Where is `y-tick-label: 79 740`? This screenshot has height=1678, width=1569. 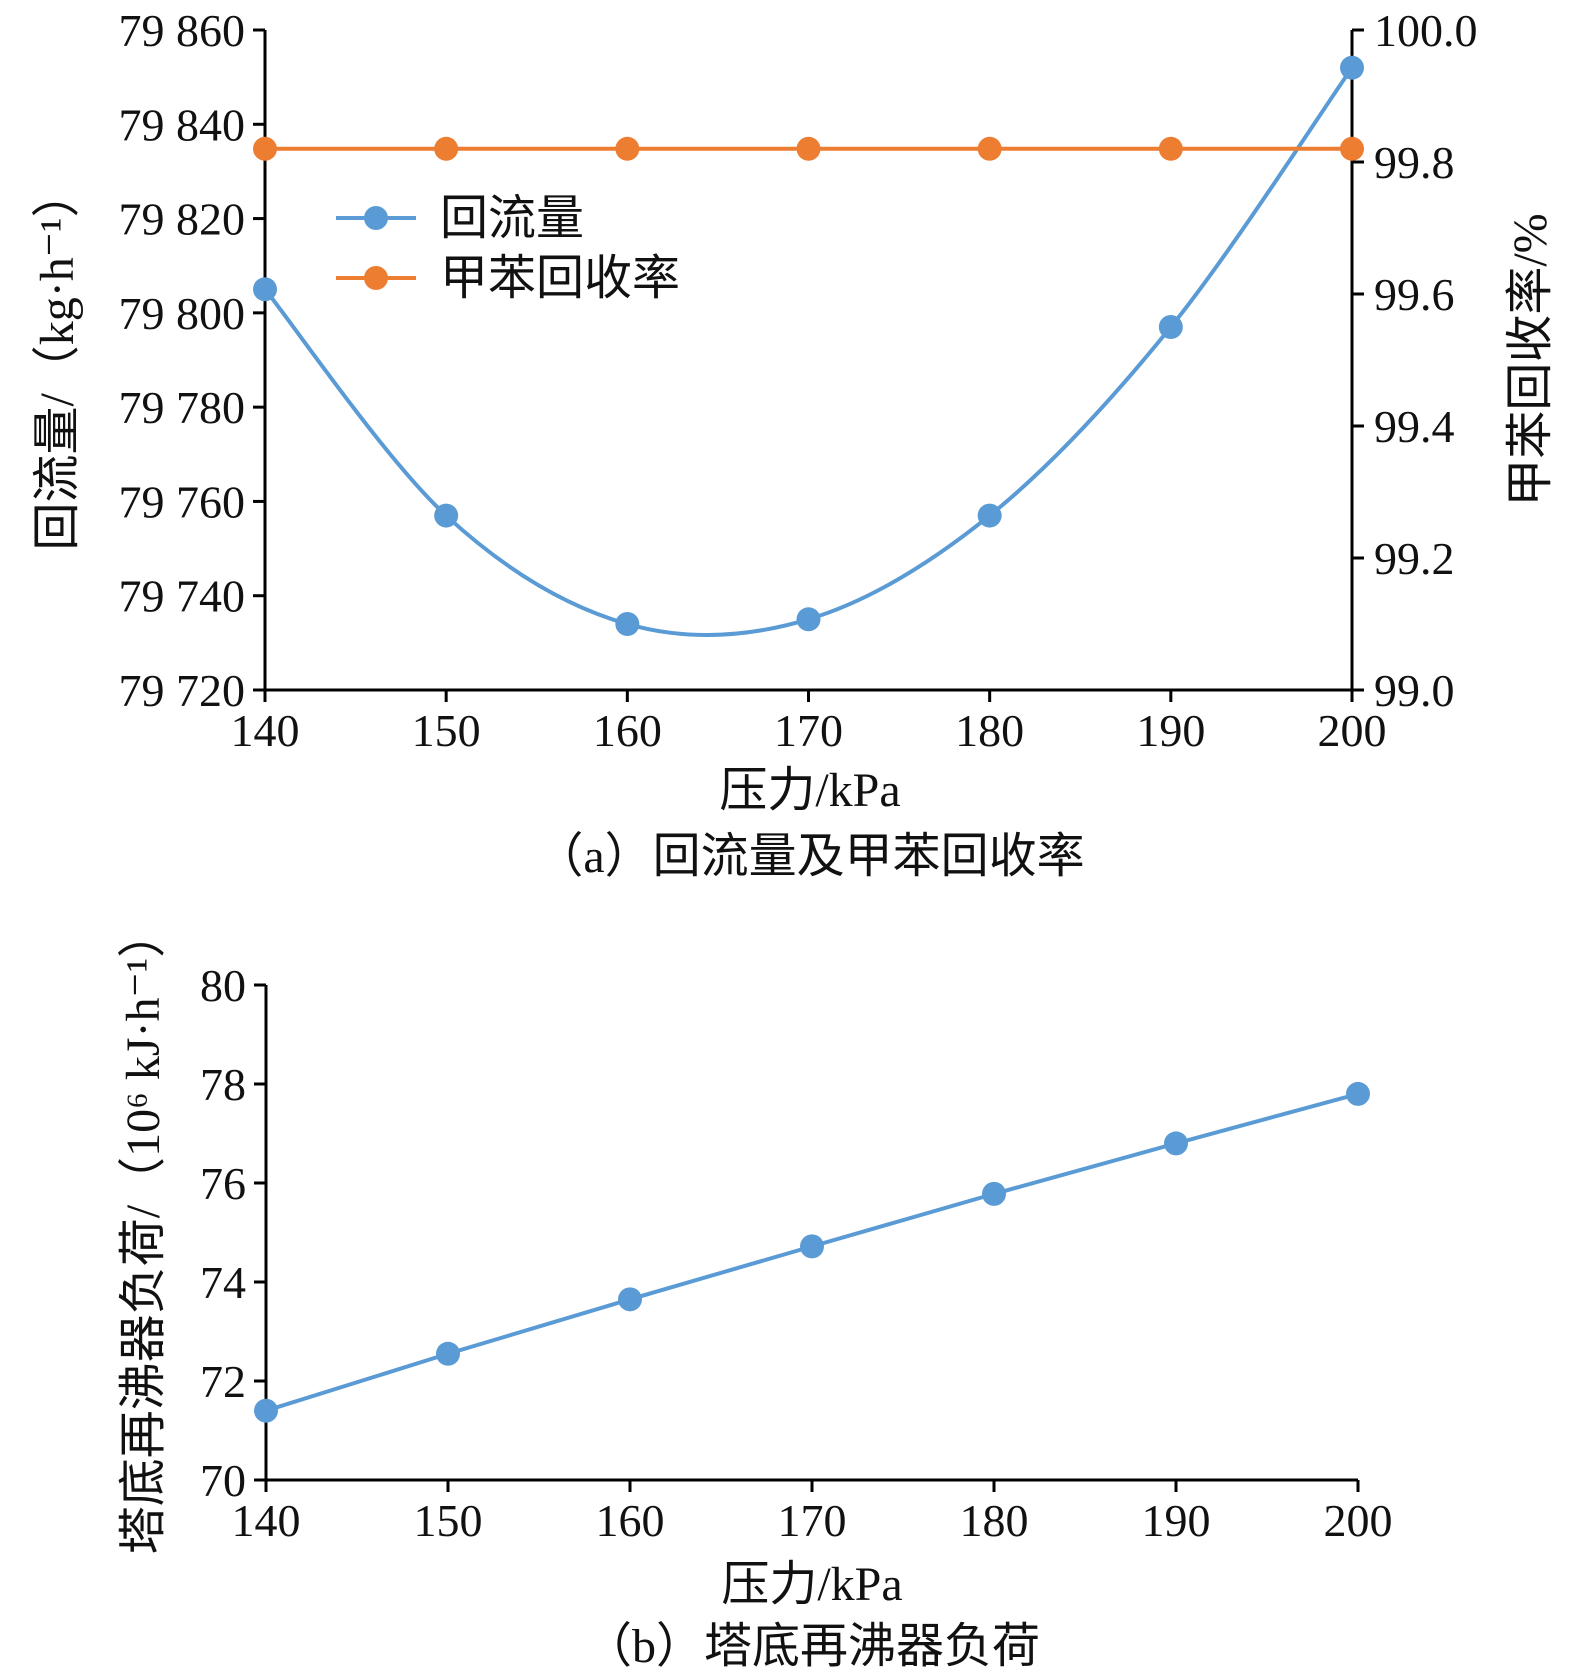
y-tick-label: 79 740 is located at coordinates (182, 596).